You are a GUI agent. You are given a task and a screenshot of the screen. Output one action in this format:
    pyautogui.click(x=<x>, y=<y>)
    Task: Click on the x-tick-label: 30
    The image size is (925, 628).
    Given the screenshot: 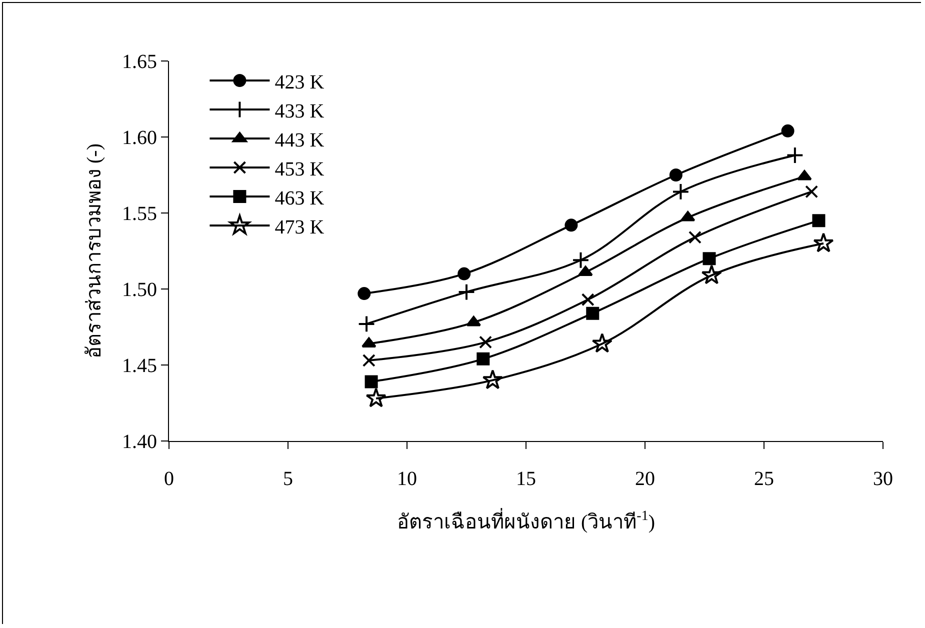 What is the action you would take?
    pyautogui.click(x=883, y=479)
    